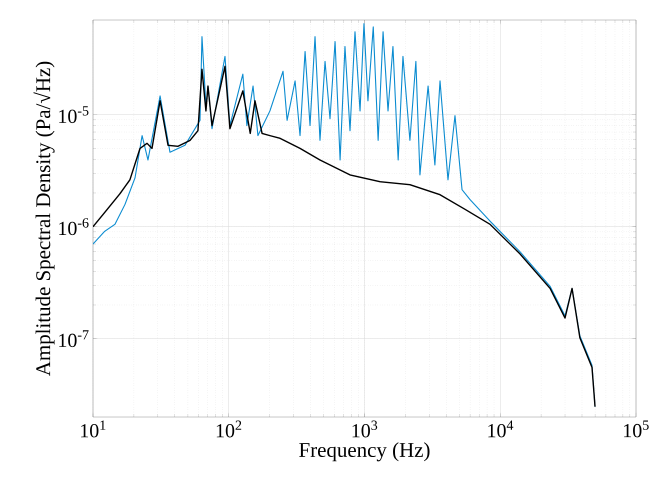 The width and height of the screenshot is (654, 493). I want to click on x-tick-label: 10$^{3}$, so click(365, 429).